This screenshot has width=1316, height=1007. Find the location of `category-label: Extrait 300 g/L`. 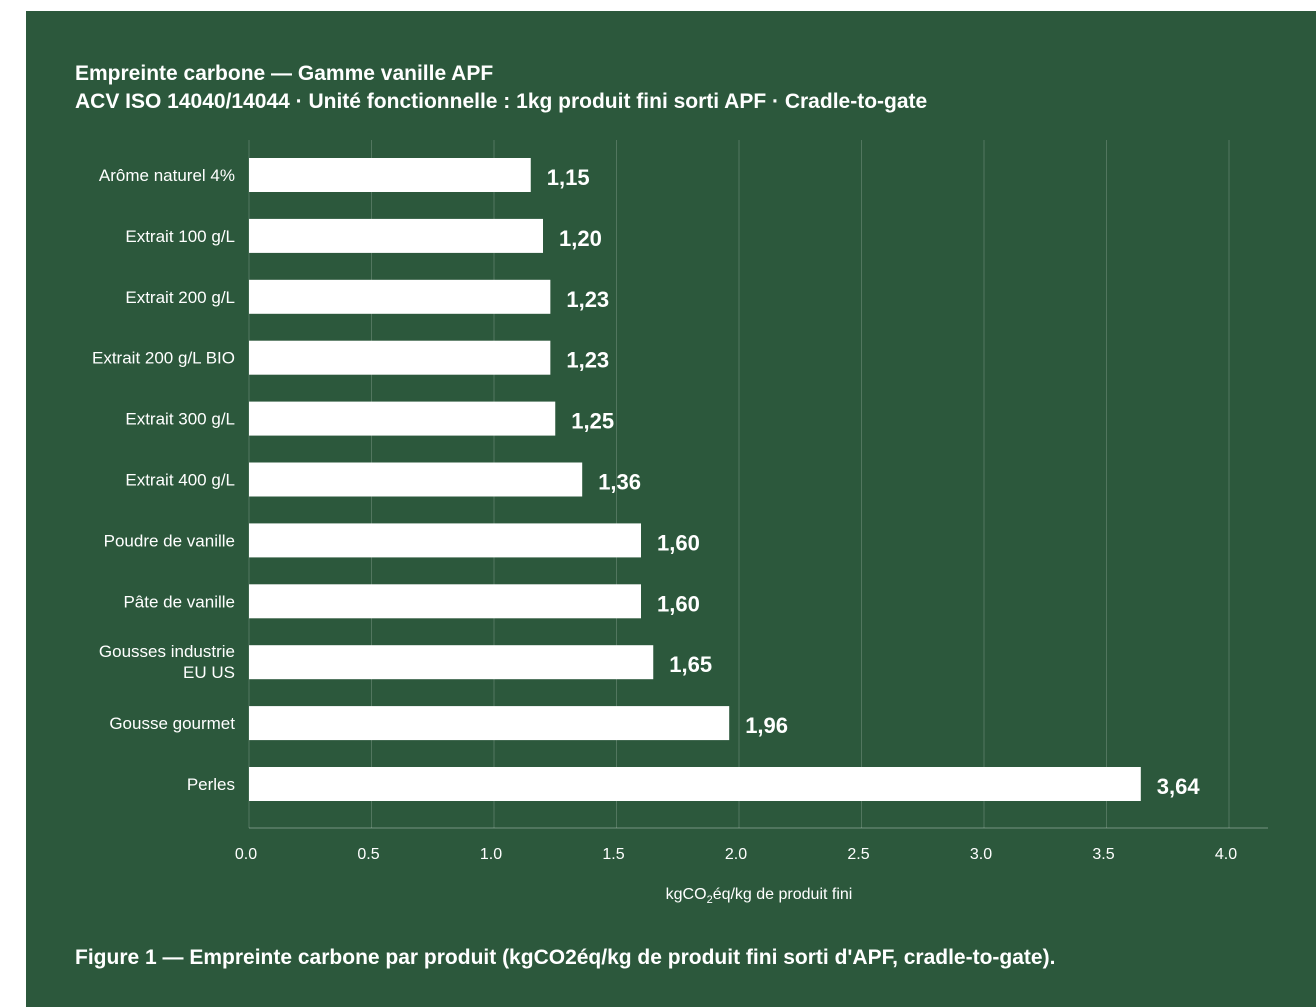

category-label: Extrait 300 g/L is located at coordinates (180, 419).